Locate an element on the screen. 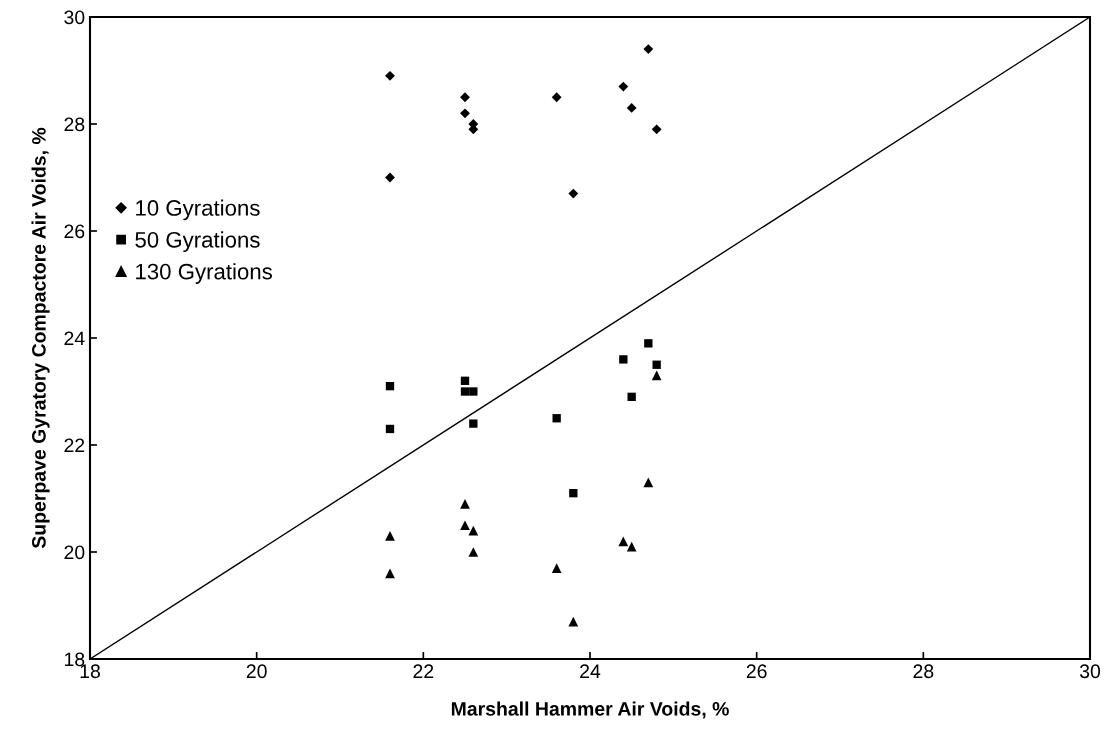  x-tick-label: 20 is located at coordinates (256, 671).